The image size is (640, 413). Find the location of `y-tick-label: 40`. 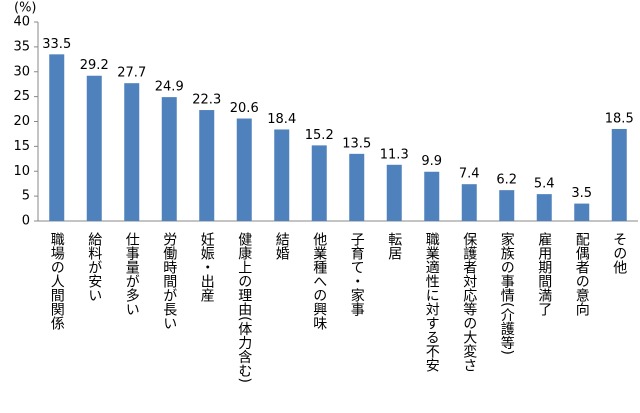

y-tick-label: 40 is located at coordinates (21, 22).